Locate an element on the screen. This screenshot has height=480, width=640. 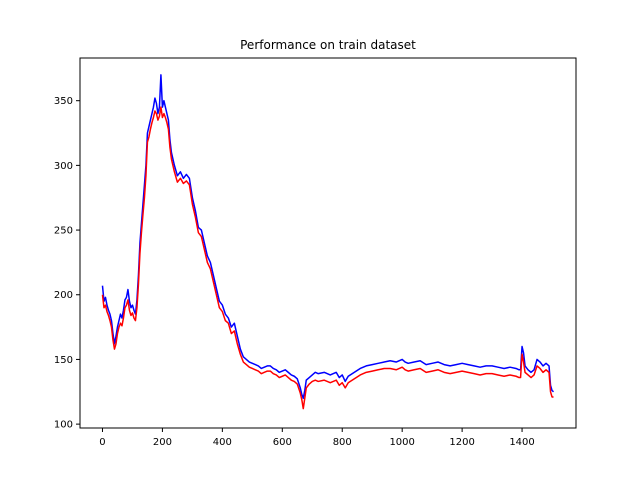
y-tick-label: 250 is located at coordinates (63, 231).